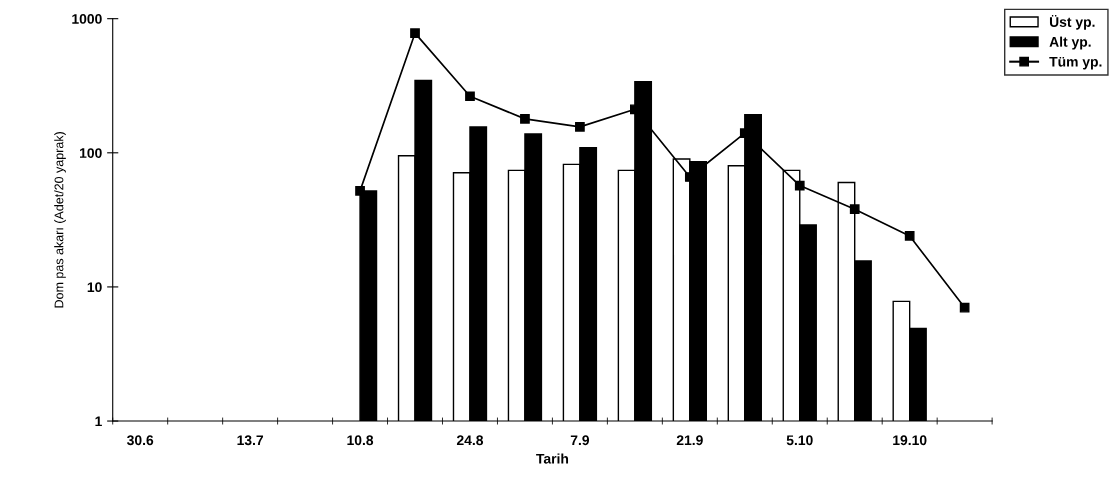 The image size is (1116, 479). I want to click on y-tick-label: 10, so click(94, 287).